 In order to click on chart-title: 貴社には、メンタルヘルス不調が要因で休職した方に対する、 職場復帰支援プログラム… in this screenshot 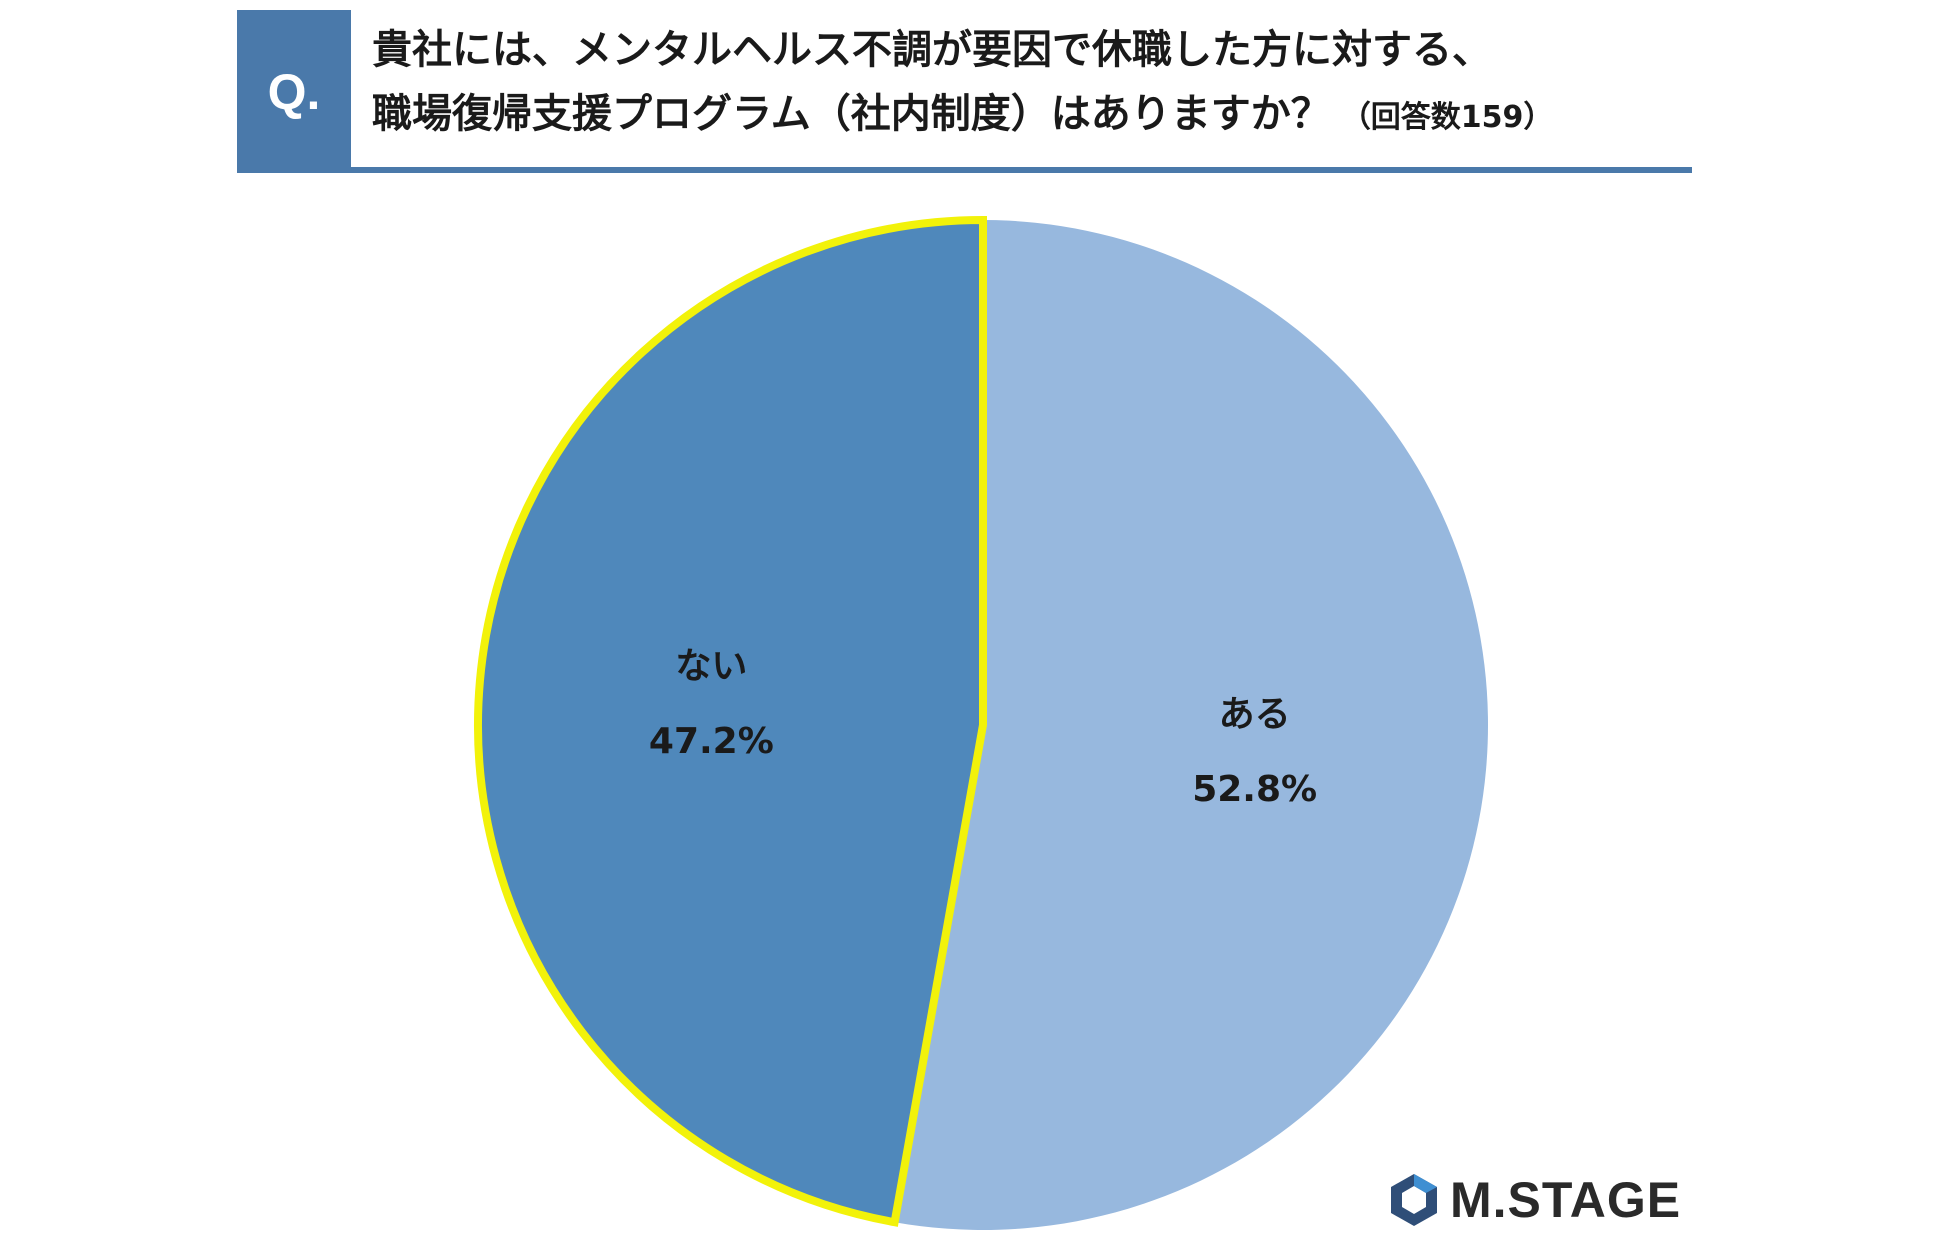, I will do `click(1027, 84)`.